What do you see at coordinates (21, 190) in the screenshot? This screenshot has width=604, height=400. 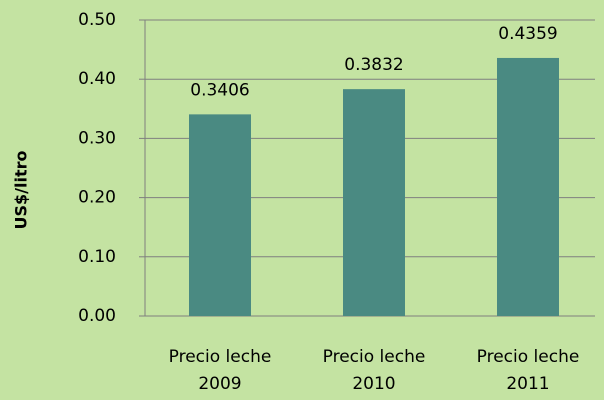 I see `y-axis-label: US$/litro` at bounding box center [21, 190].